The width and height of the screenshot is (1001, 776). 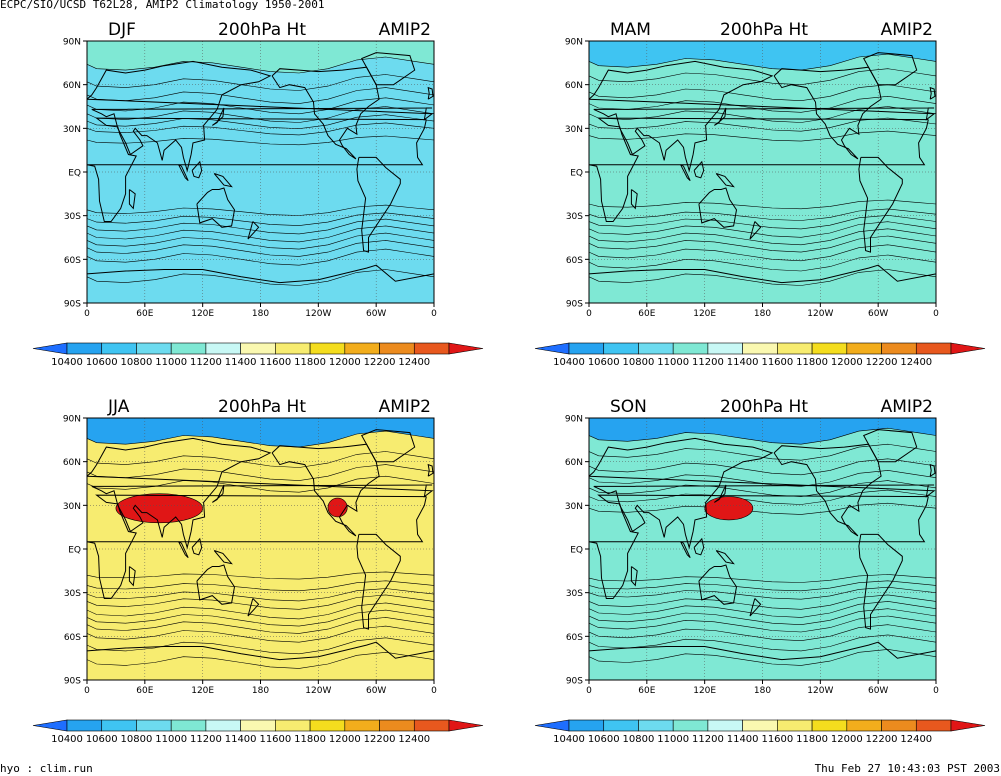 What do you see at coordinates (72, 463) in the screenshot?
I see `lat-label: 60N` at bounding box center [72, 463].